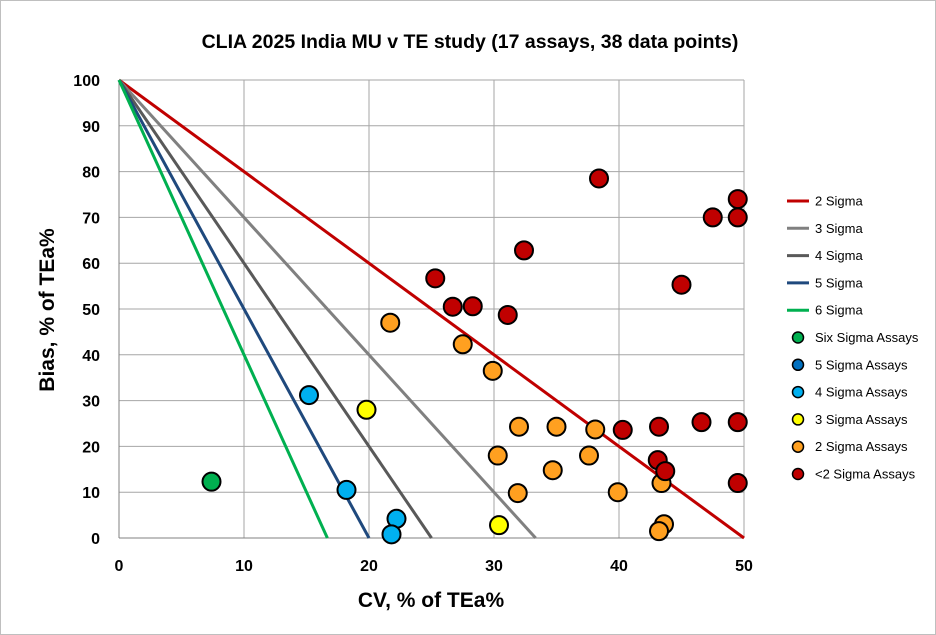  What do you see at coordinates (494, 566) in the screenshot?
I see `x-tick-label: 30` at bounding box center [494, 566].